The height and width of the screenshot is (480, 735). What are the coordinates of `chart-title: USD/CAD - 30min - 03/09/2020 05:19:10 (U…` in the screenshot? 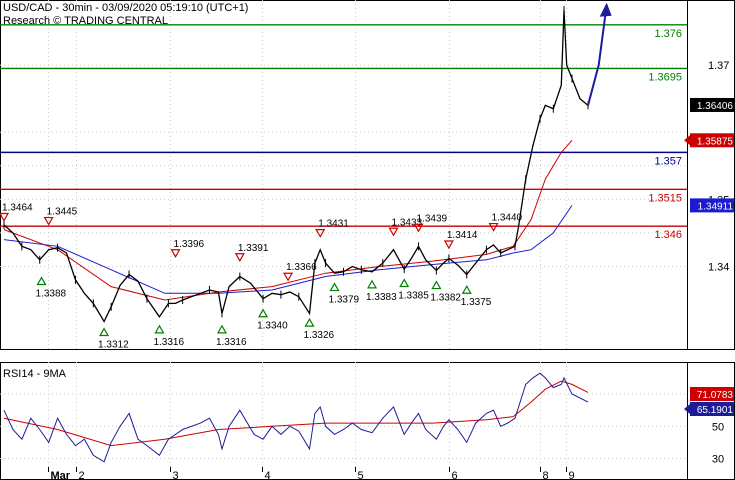 It's located at (126, 8).